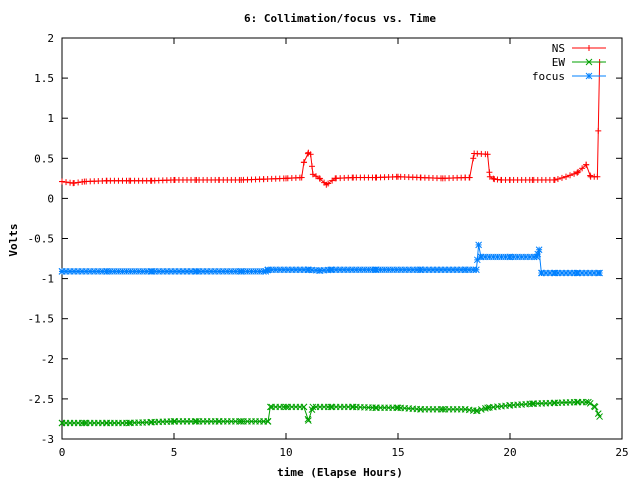  Describe the element at coordinates (330, 259) in the screenshot. I see `series-focus` at that location.